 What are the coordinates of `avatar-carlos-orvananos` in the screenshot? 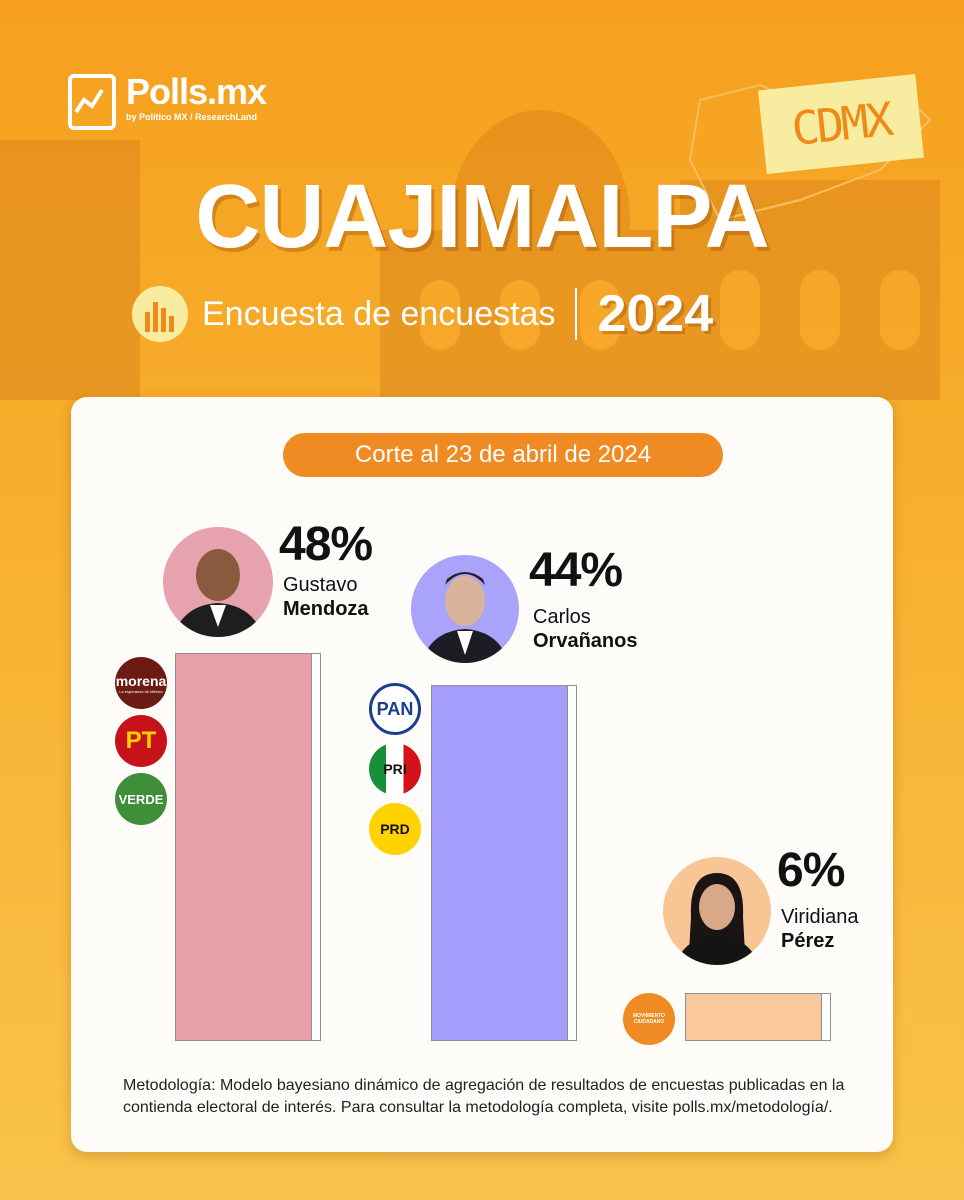 It's located at (465, 609).